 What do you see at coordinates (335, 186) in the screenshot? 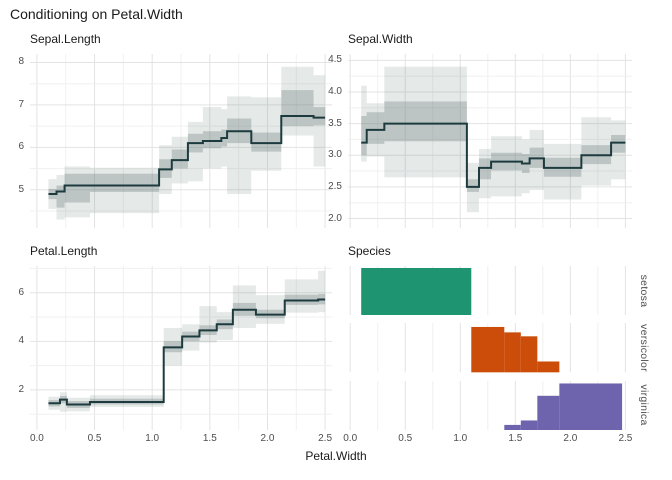
I see `y-tick-label: 2.5` at bounding box center [335, 186].